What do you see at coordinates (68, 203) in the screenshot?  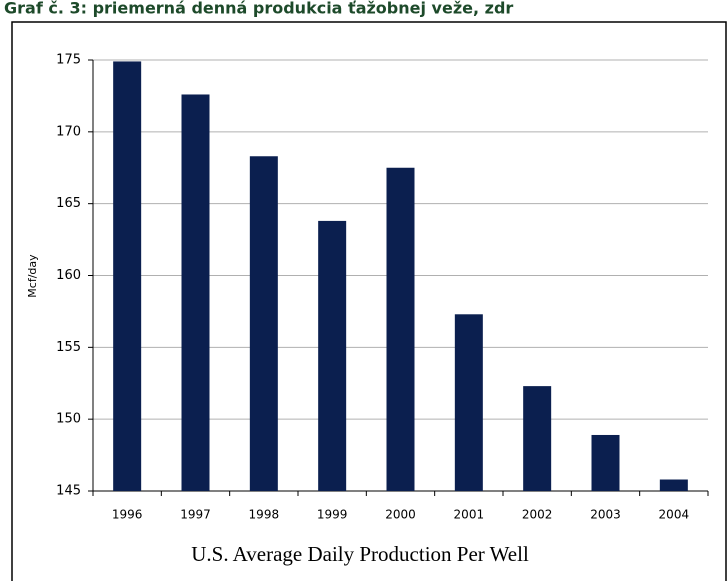 I see `y-tick-label: 165` at bounding box center [68, 203].